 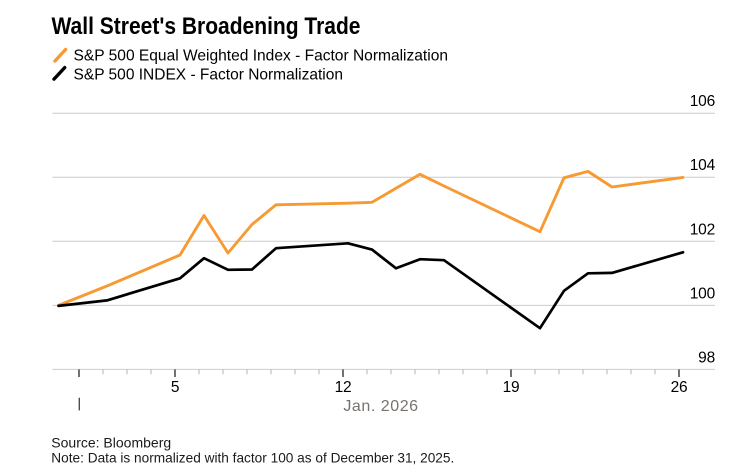 I want to click on svg-text: 104, so click(x=703, y=165).